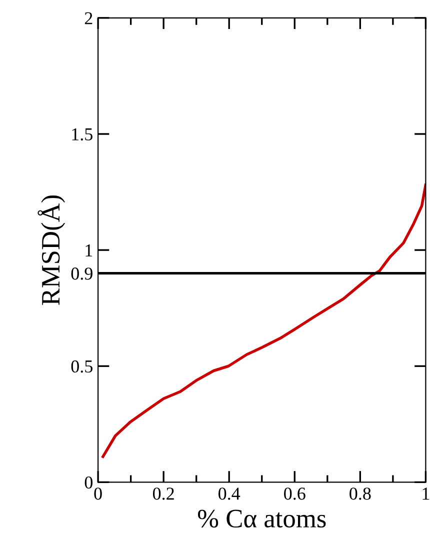  I want to click on y-tick-label: 1.5, so click(82, 134).